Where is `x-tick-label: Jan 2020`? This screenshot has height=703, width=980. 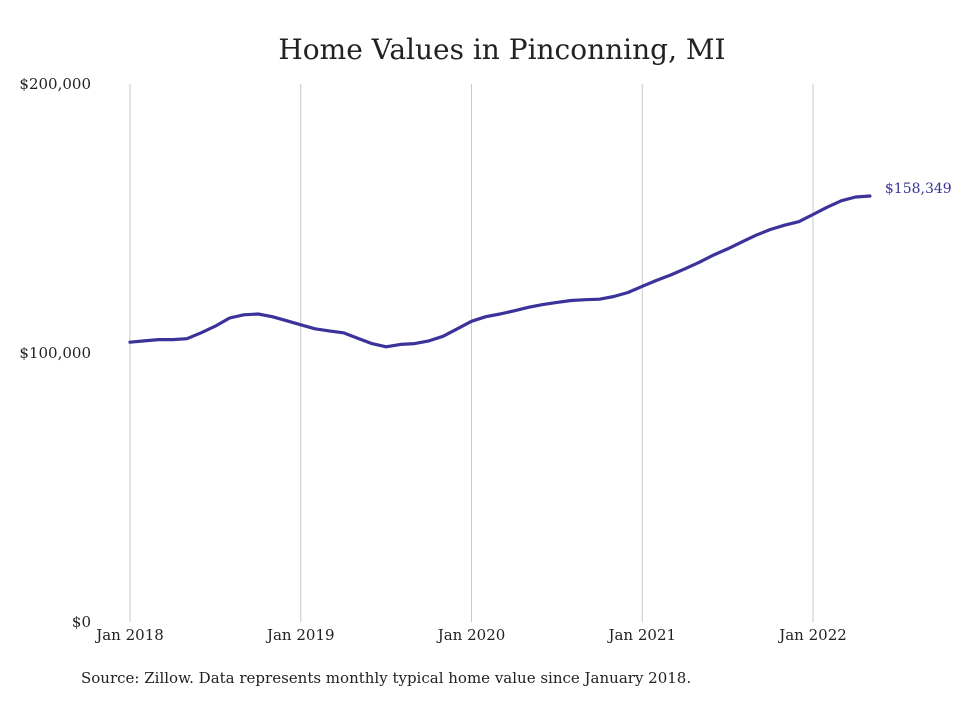 x-tick-label: Jan 2020 is located at coordinates (471, 635).